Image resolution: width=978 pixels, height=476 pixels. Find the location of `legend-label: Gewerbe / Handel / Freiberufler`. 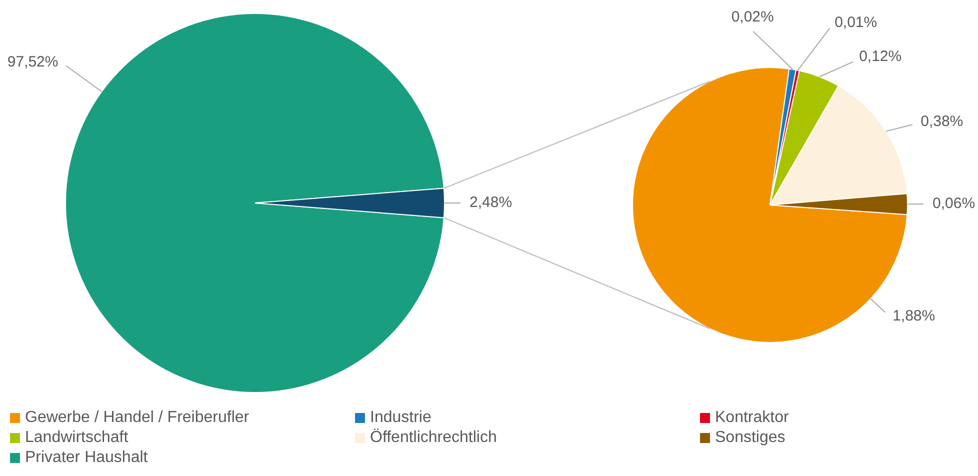

legend-label: Gewerbe / Handel / Freiberufler is located at coordinates (137, 417).